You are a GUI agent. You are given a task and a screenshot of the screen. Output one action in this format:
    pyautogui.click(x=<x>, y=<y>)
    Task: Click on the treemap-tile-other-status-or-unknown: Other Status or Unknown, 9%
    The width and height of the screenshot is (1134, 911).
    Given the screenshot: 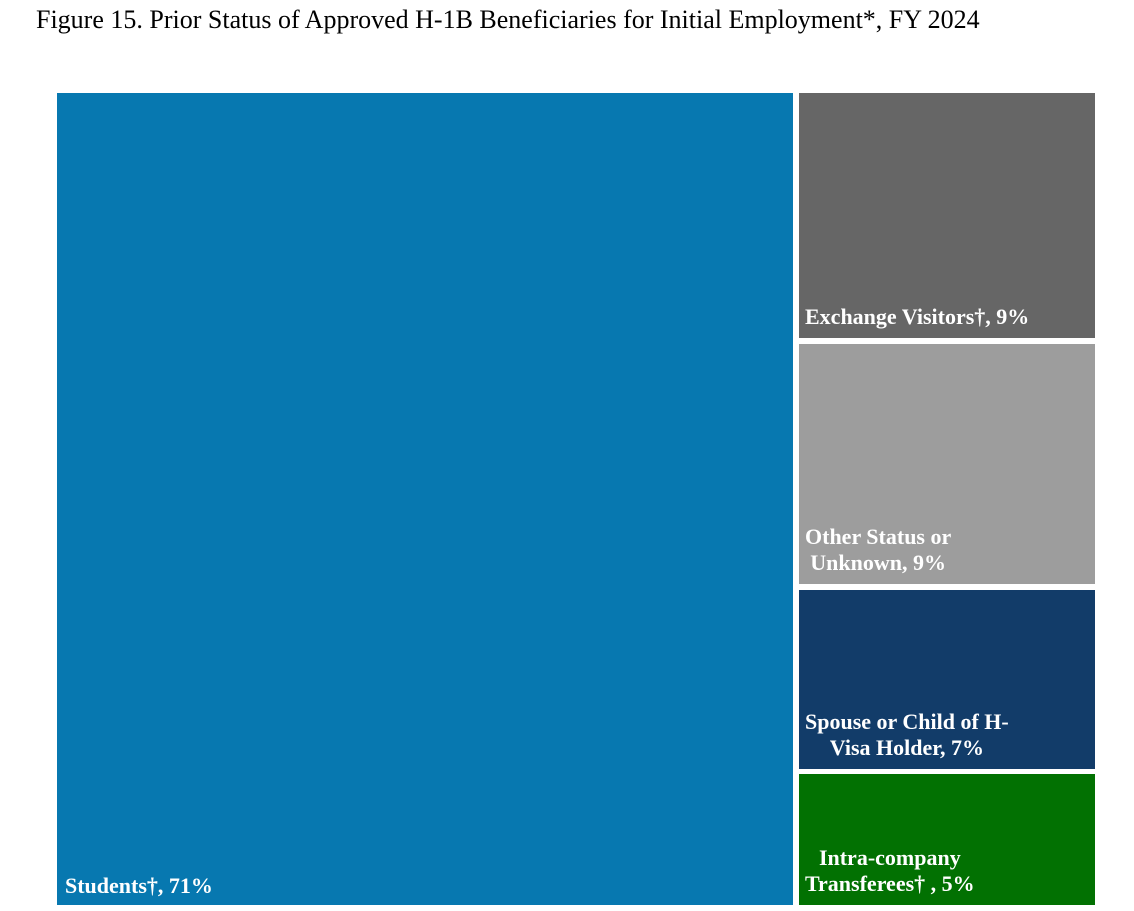 What is the action you would take?
    pyautogui.click(x=947, y=464)
    